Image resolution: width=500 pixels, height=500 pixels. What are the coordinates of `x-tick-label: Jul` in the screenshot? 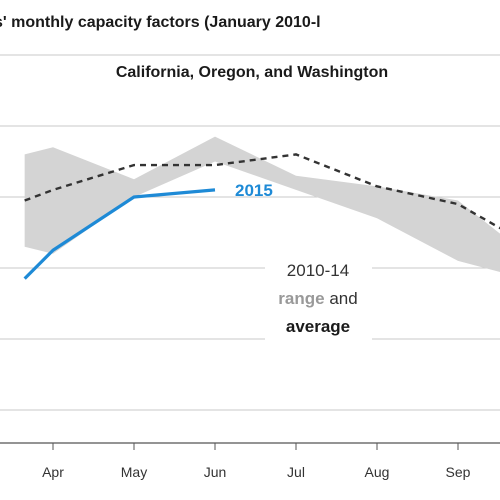 It's located at (296, 472).